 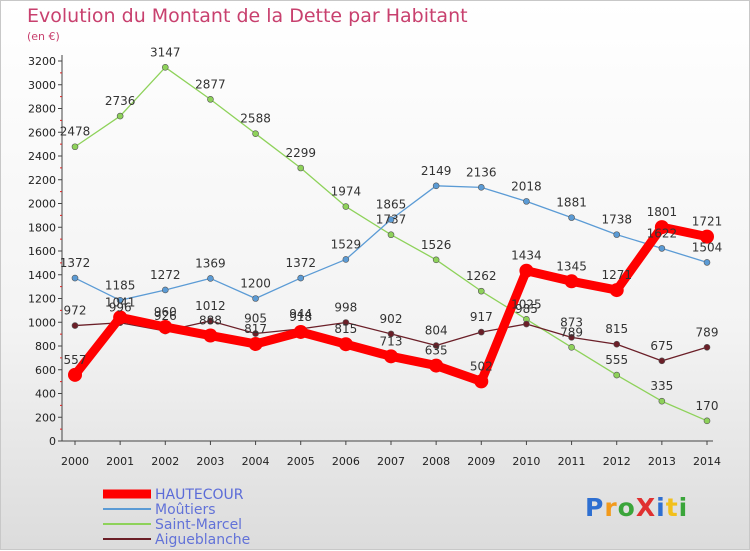 I want to click on data-label: 1738, so click(x=616, y=220).